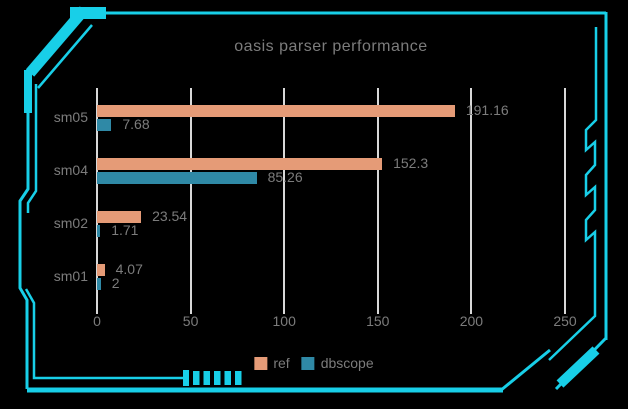 The width and height of the screenshot is (628, 409). What do you see at coordinates (65, 56) in the screenshot?
I see `frame-topleft-inner-diagonal` at bounding box center [65, 56].